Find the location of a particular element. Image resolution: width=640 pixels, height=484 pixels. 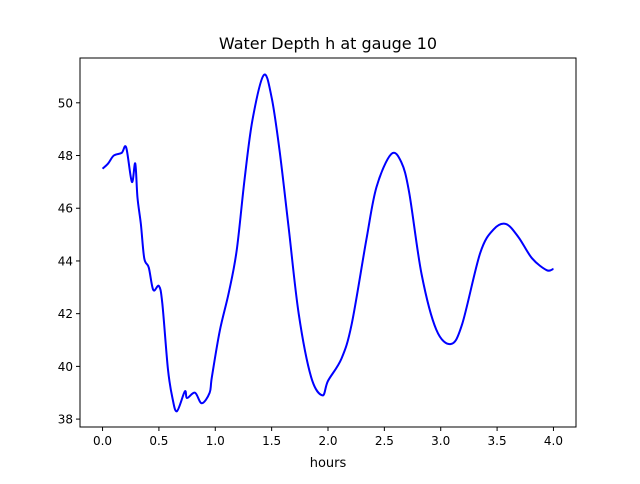

x-tick-label: 1.5 is located at coordinates (271, 441).